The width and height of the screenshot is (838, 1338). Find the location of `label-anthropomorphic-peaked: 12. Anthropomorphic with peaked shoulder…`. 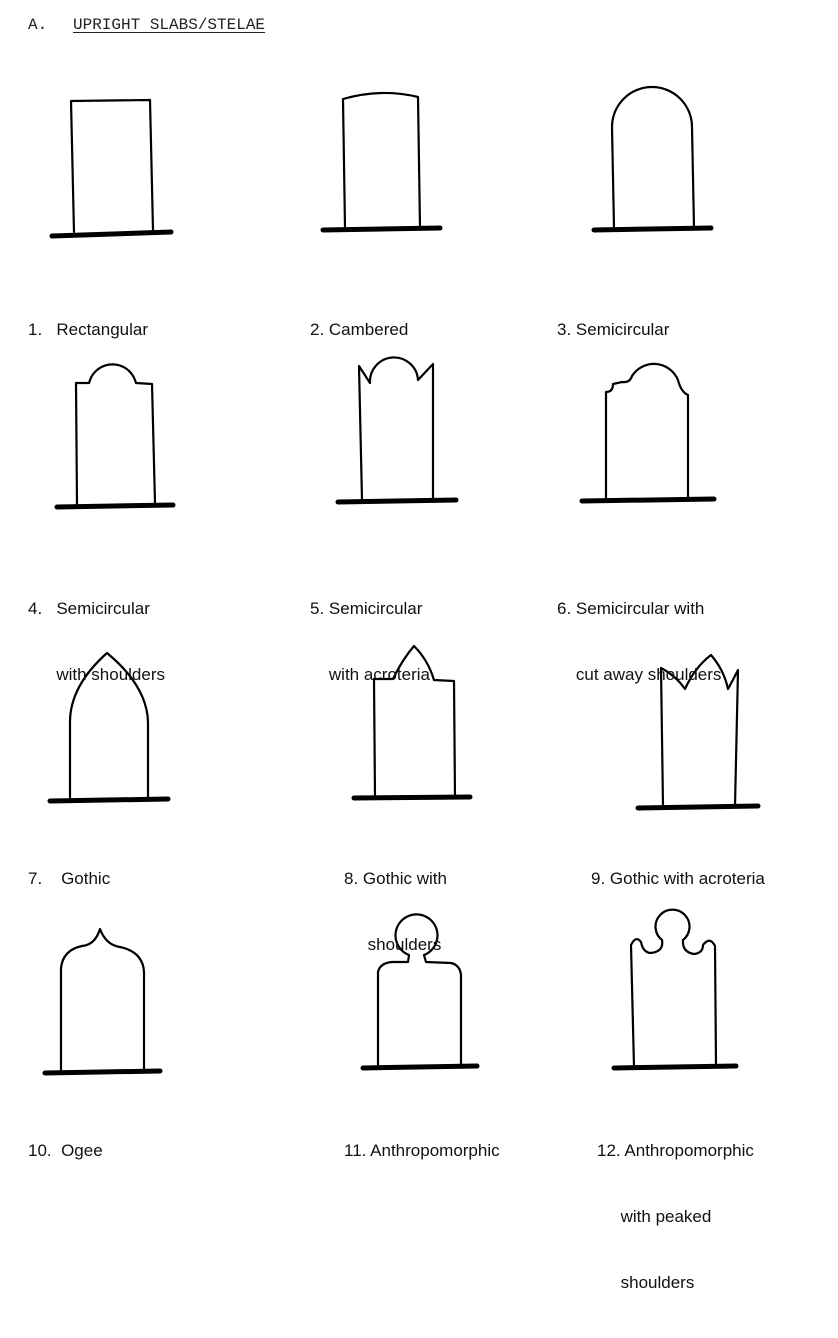

label-anthropomorphic-peaked: 12. Anthropomorphic with peaked shoulder… is located at coordinates (675, 1216).